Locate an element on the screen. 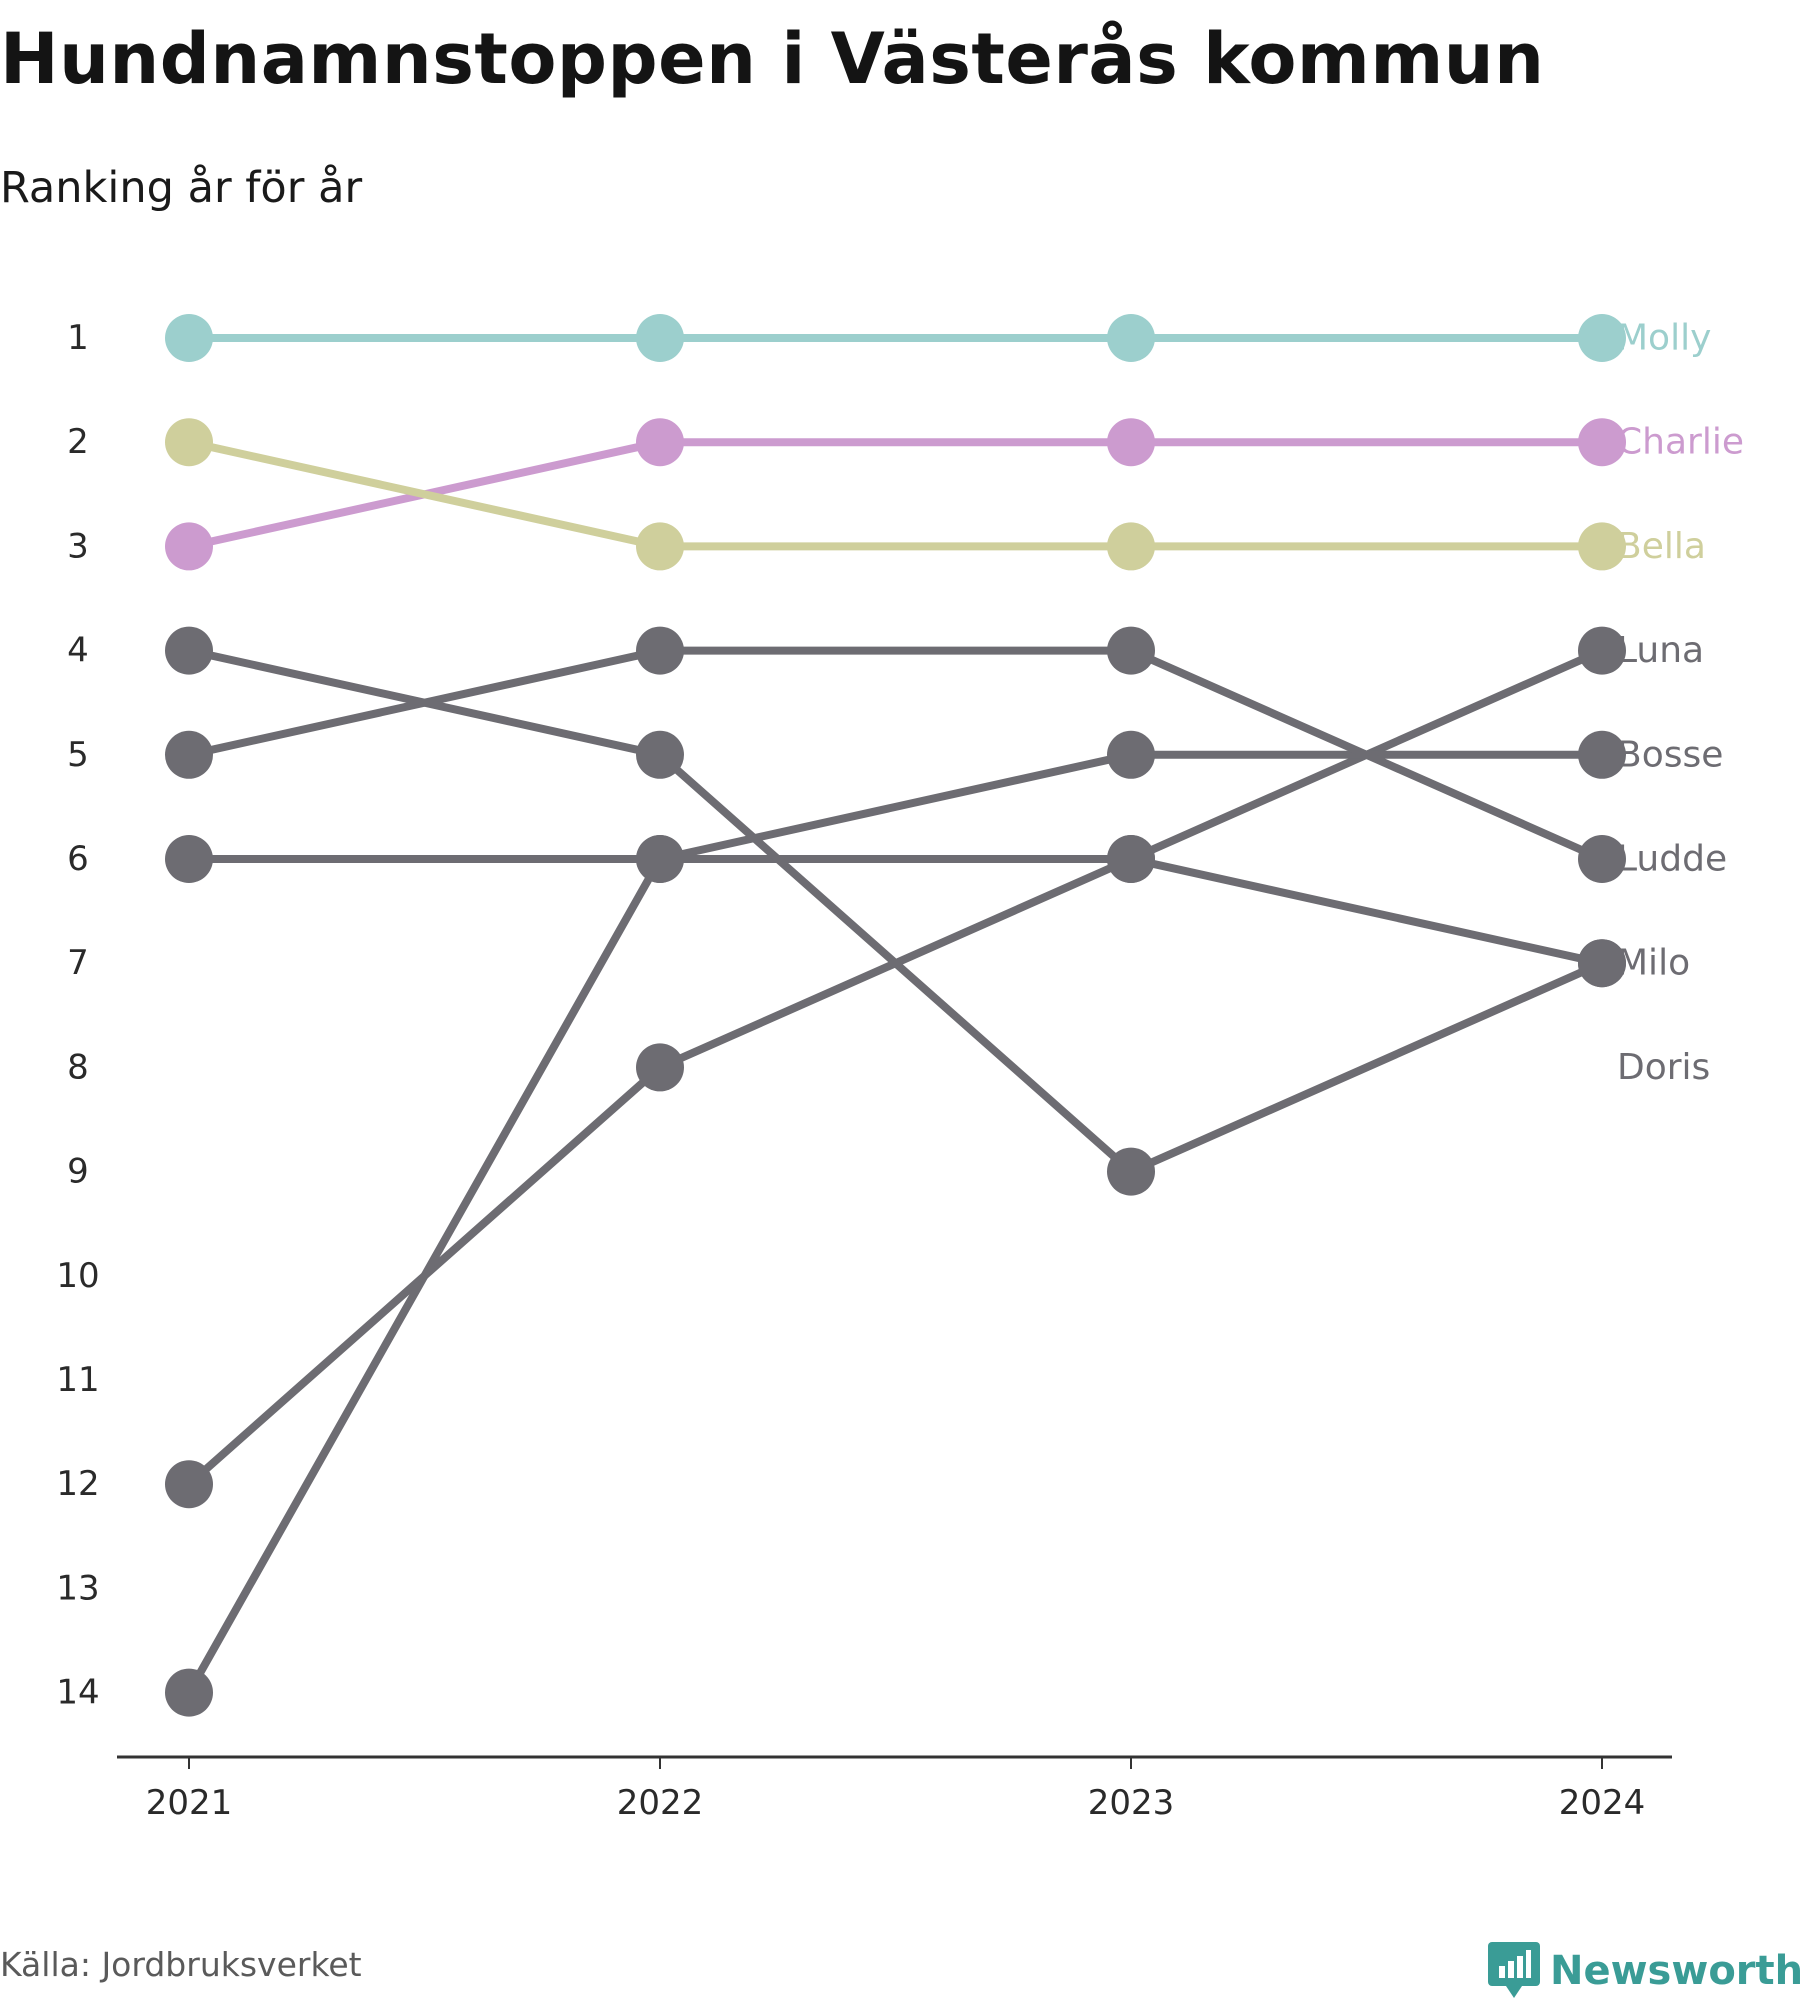 Image resolution: width=1800 pixels, height=2002 pixels. series-label-molly: Molly is located at coordinates (1664, 338).